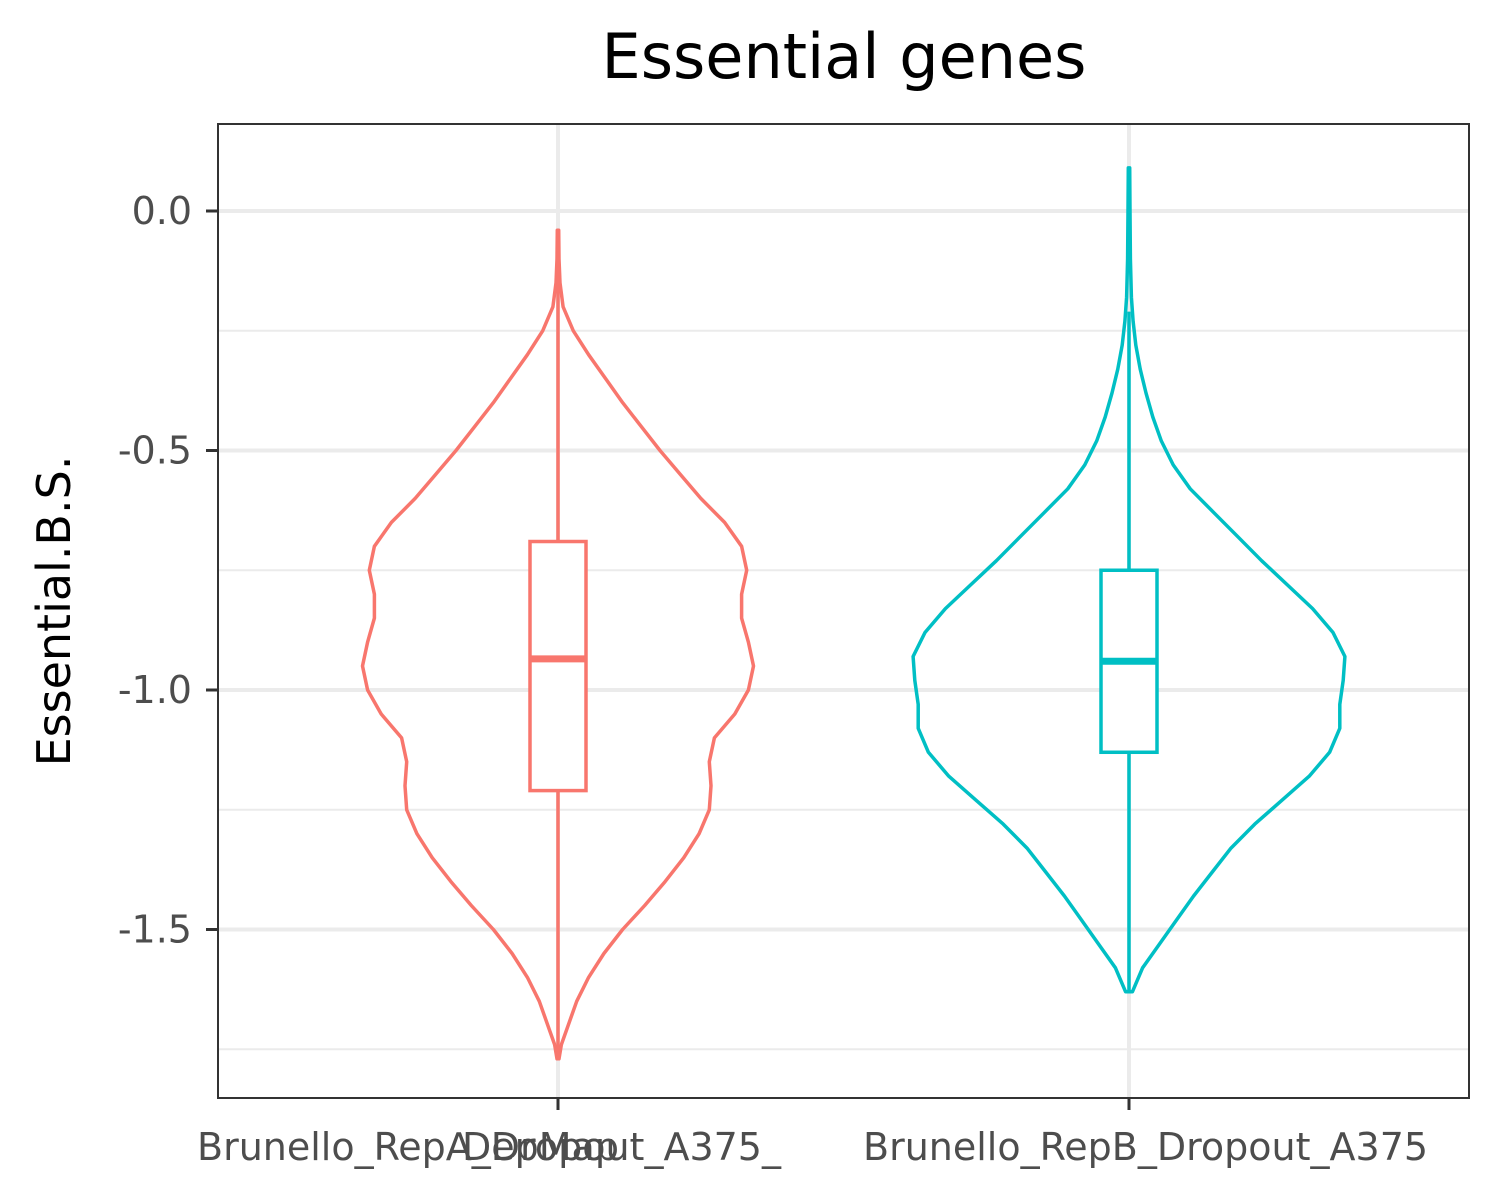 This screenshot has height=1200, width=1500. Describe the element at coordinates (558, 666) in the screenshot. I see `iqr-box` at that location.